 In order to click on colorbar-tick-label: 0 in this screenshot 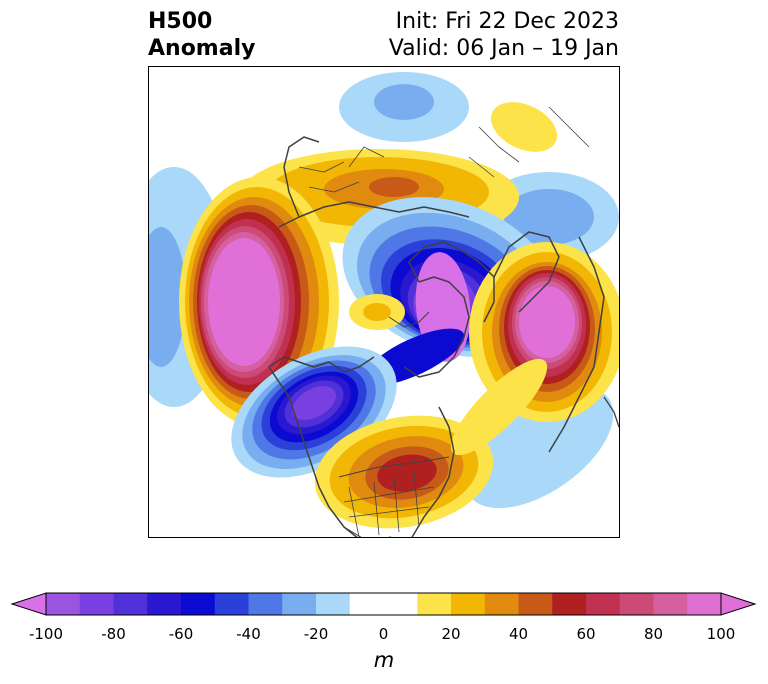, I will do `click(383, 634)`.